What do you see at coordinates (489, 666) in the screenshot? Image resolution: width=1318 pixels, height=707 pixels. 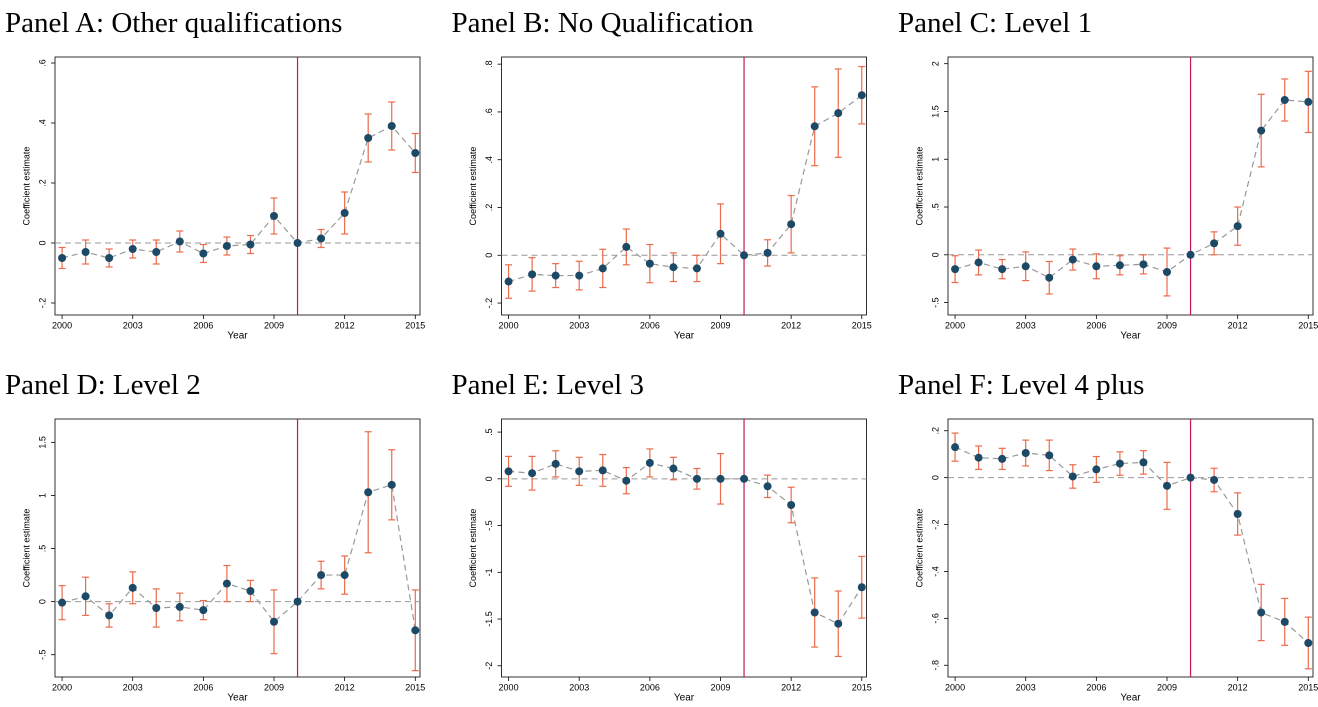 I see `y-tick-label: -2` at bounding box center [489, 666].